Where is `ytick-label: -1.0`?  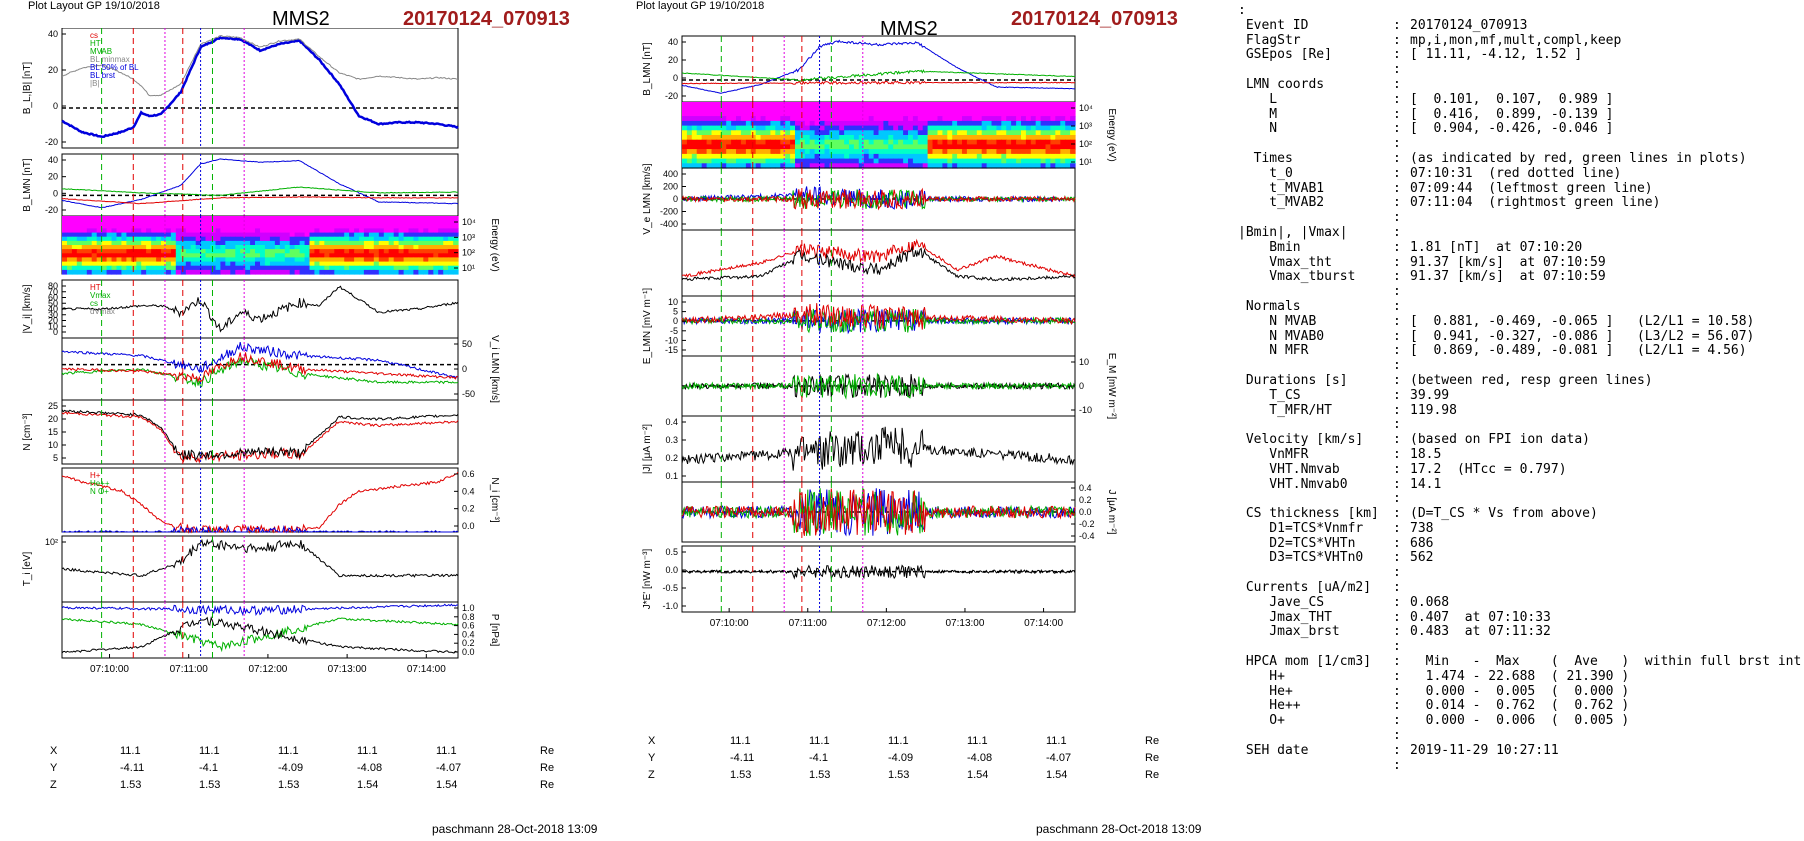 ytick-label: -1.0 is located at coordinates (670, 606).